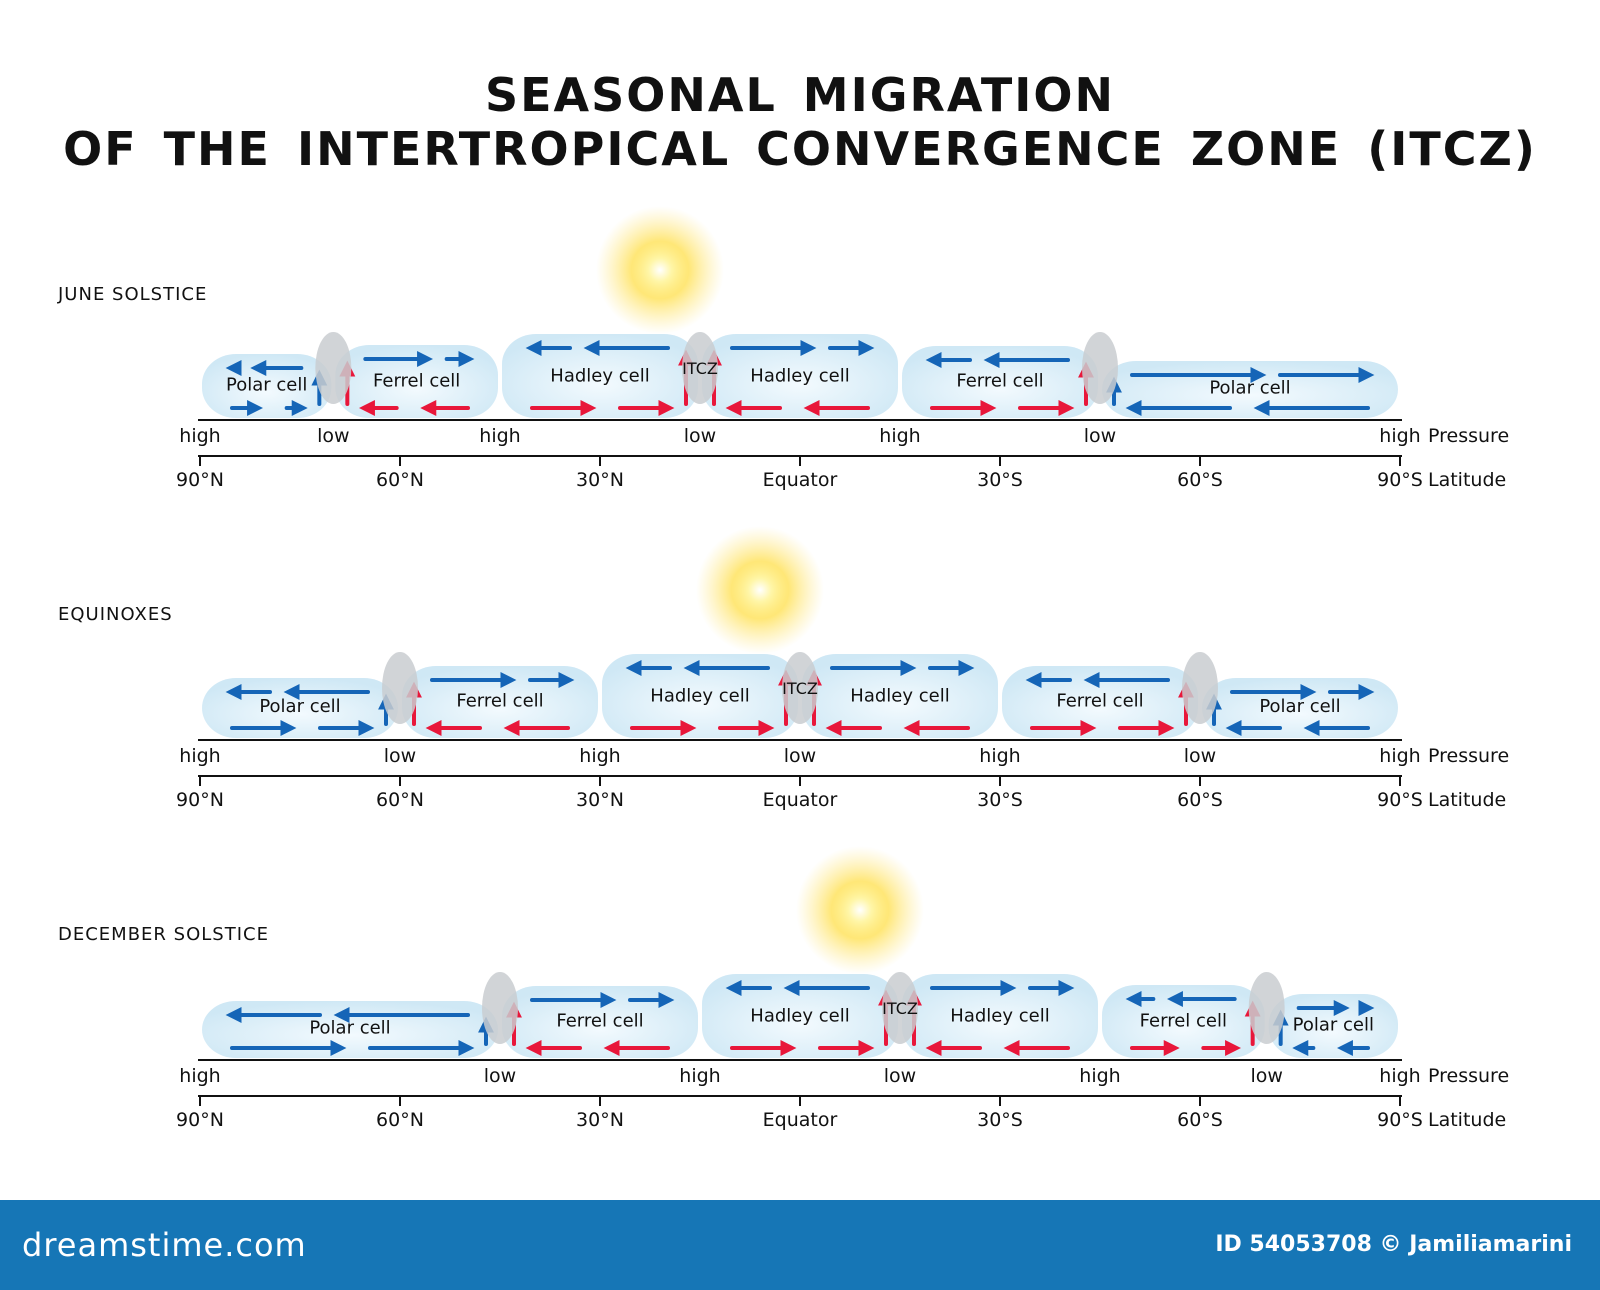 This screenshot has height=1290, width=1600. What do you see at coordinates (163, 934) in the screenshot?
I see `panel-label: DECEMBER SOLSTICE` at bounding box center [163, 934].